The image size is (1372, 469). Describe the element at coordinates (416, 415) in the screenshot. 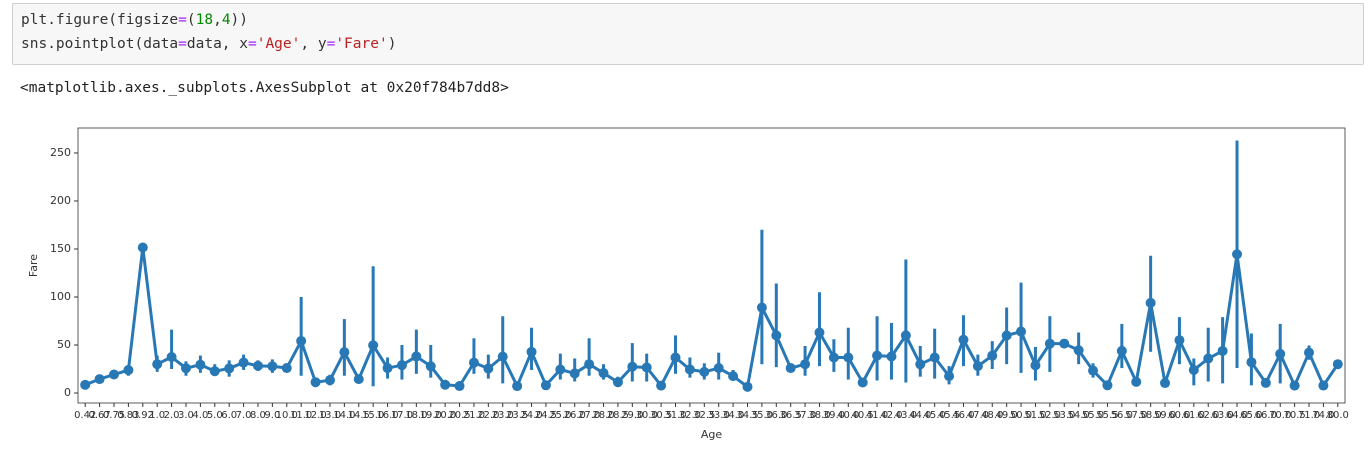

I see `x-tick-label: 18.0` at that location.